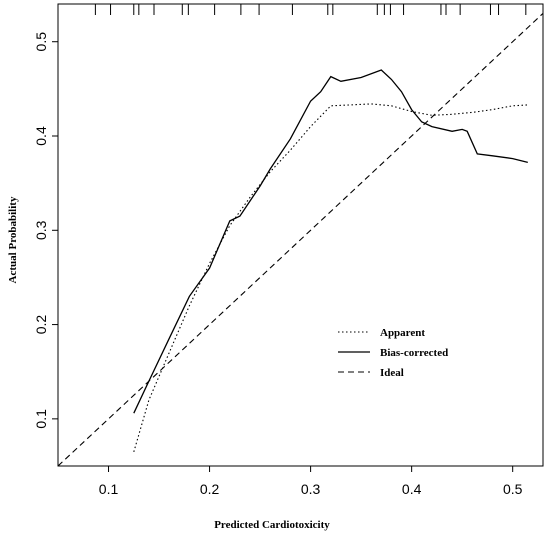 The width and height of the screenshot is (550, 537). What do you see at coordinates (41, 325) in the screenshot?
I see `y-tick-label: 0.2` at bounding box center [41, 325].